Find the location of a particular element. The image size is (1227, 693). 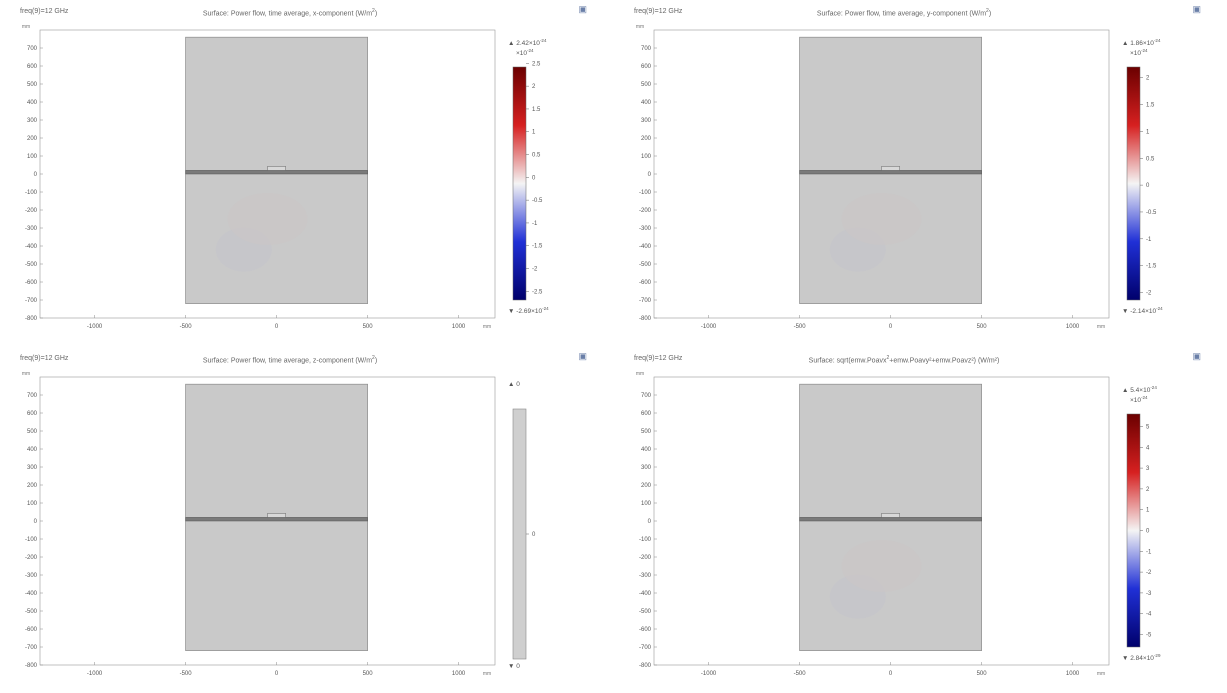

colorbar-max-label: ▲ 5.4×10-24 is located at coordinates (1139, 389).